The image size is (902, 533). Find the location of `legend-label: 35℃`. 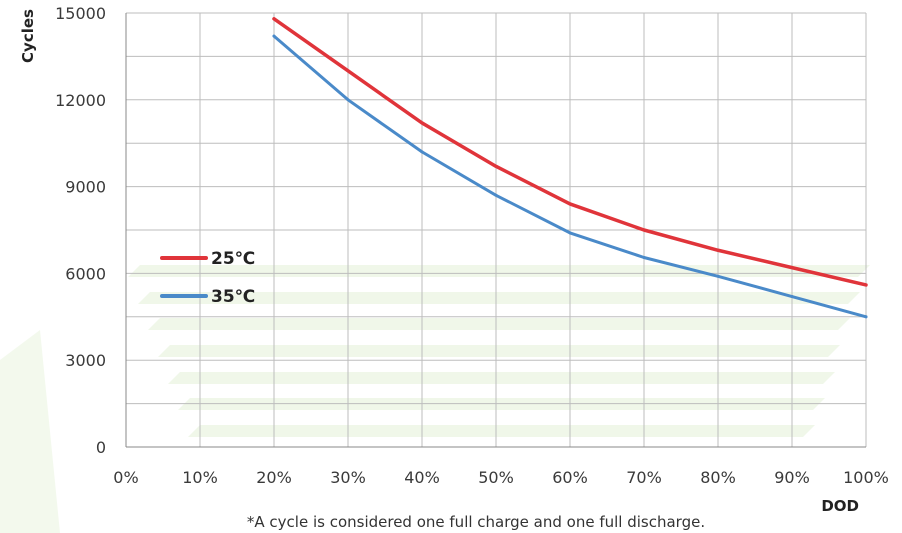

legend-label: 35℃ is located at coordinates (233, 297).